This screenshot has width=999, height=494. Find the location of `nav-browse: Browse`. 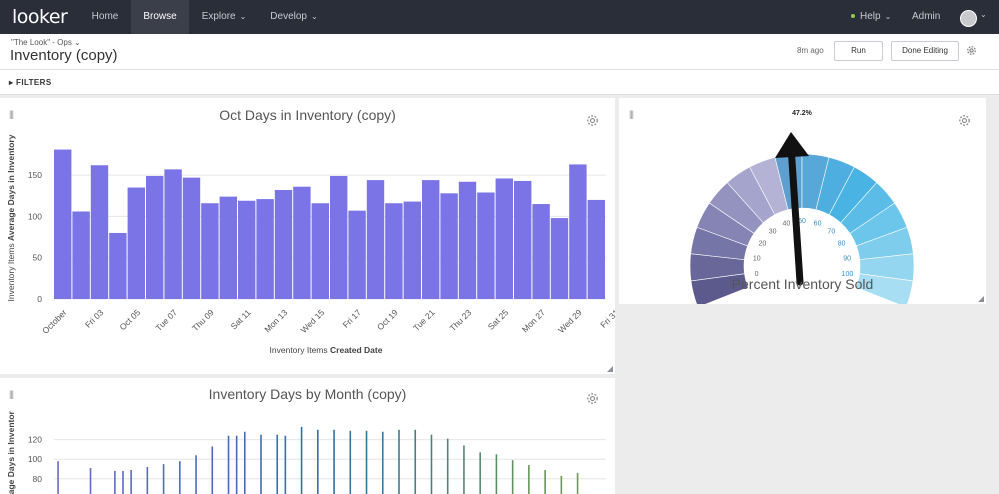

nav-browse: Browse is located at coordinates (160, 17).